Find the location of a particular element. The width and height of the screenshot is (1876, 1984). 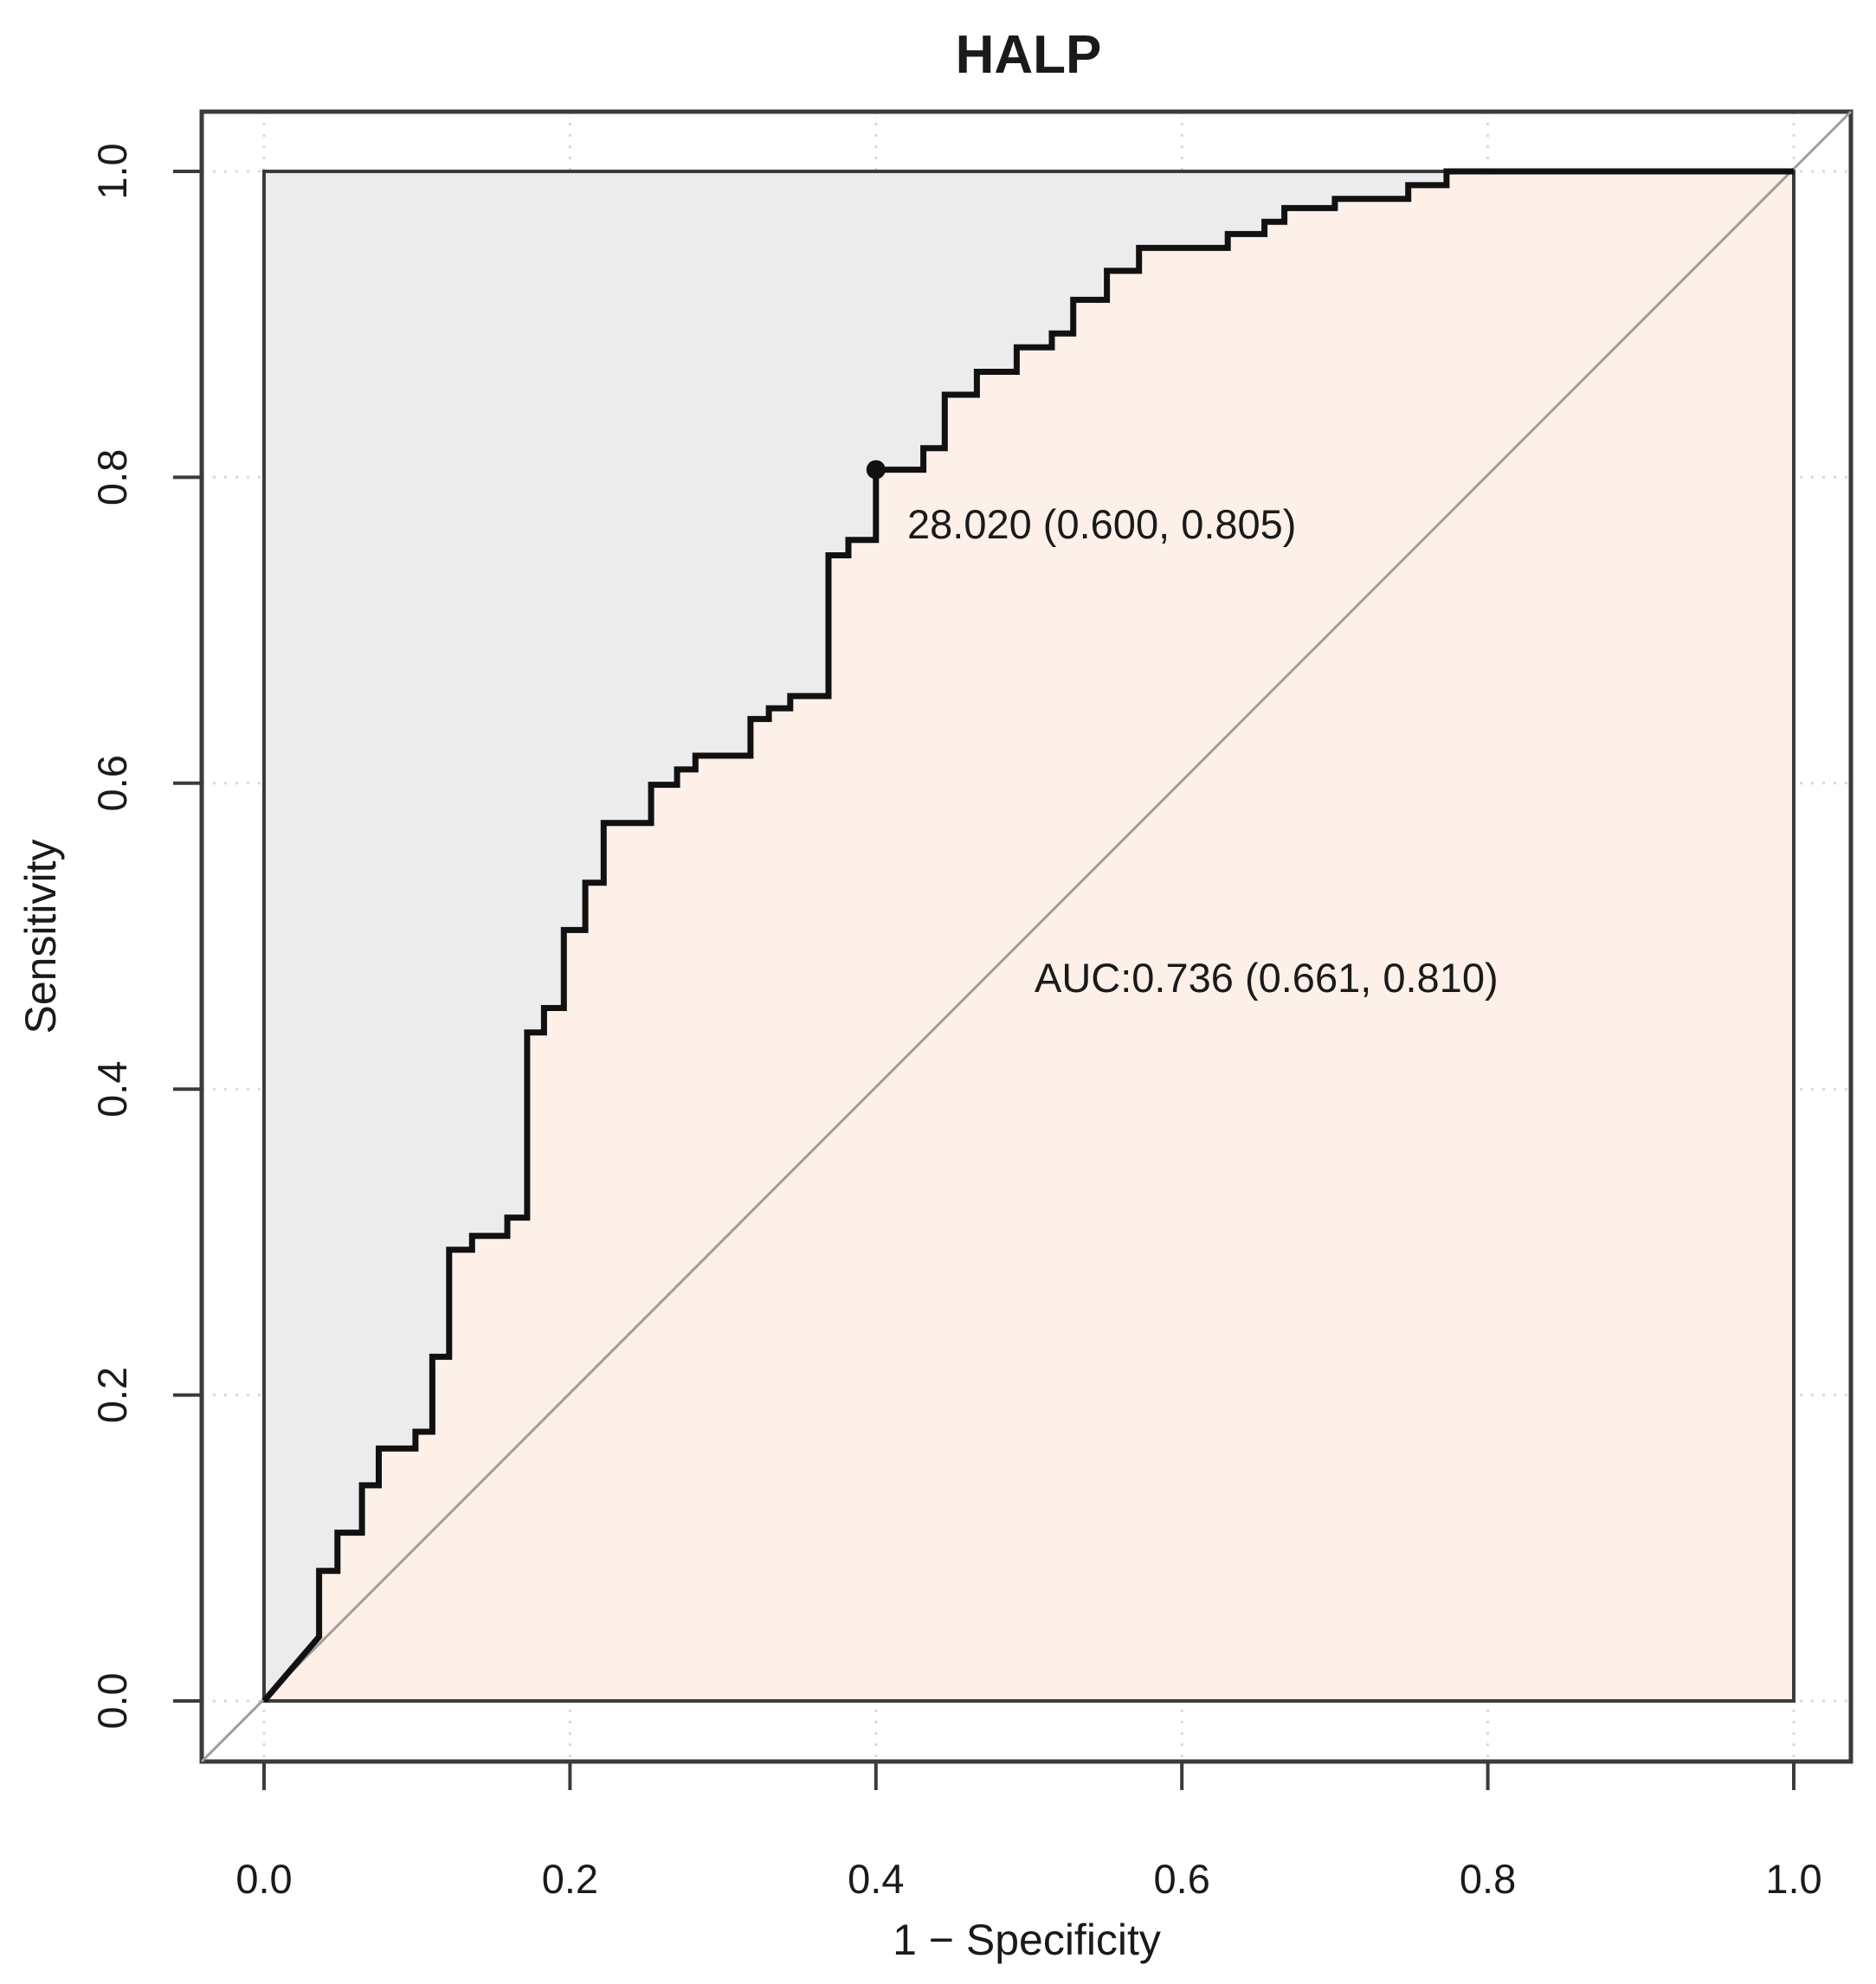

y-tick-label: 0.4 is located at coordinates (112, 1089).